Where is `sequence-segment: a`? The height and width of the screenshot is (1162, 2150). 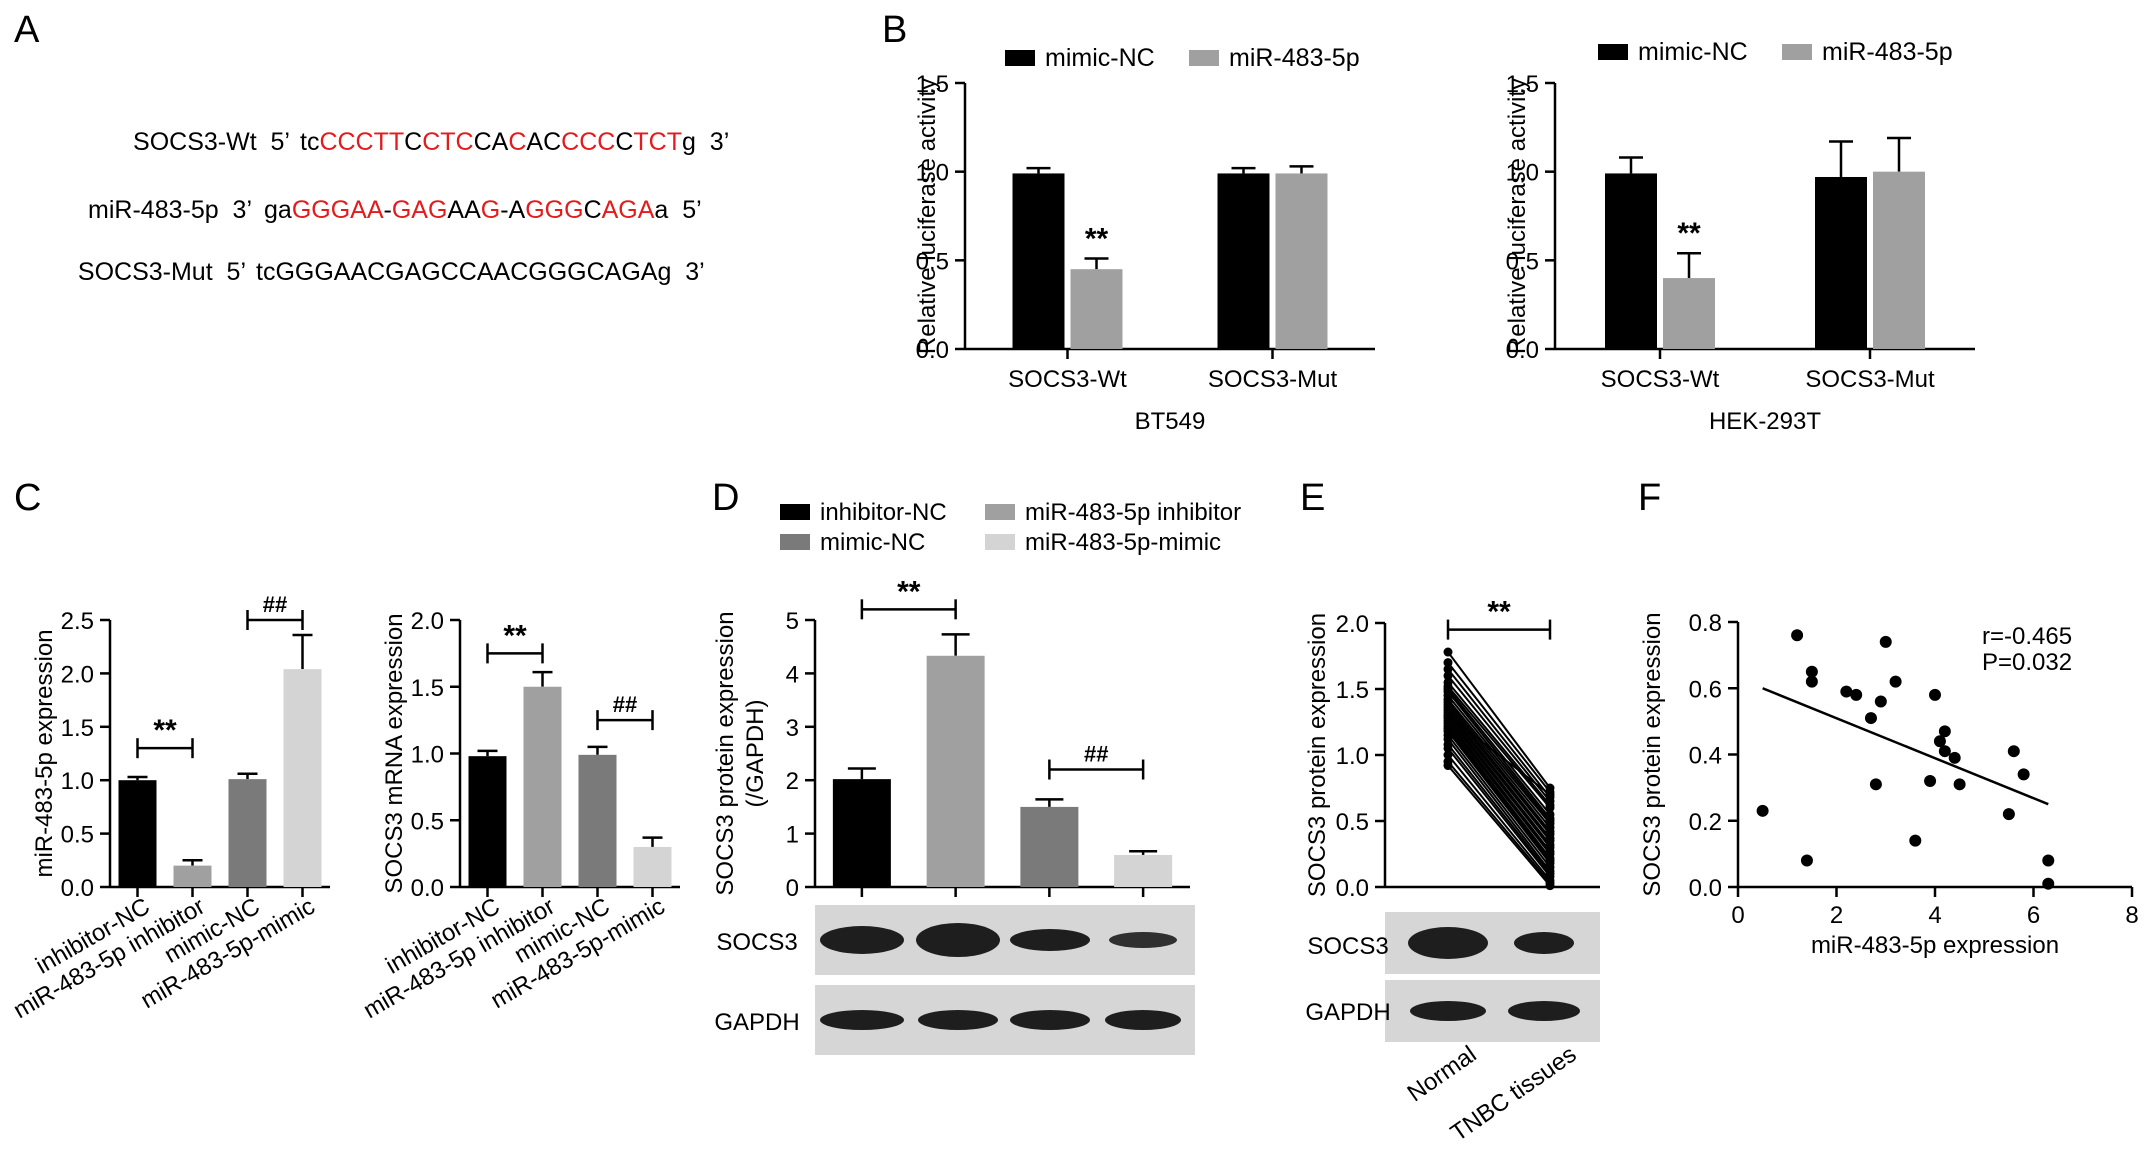
sequence-segment: a is located at coordinates (661, 210).